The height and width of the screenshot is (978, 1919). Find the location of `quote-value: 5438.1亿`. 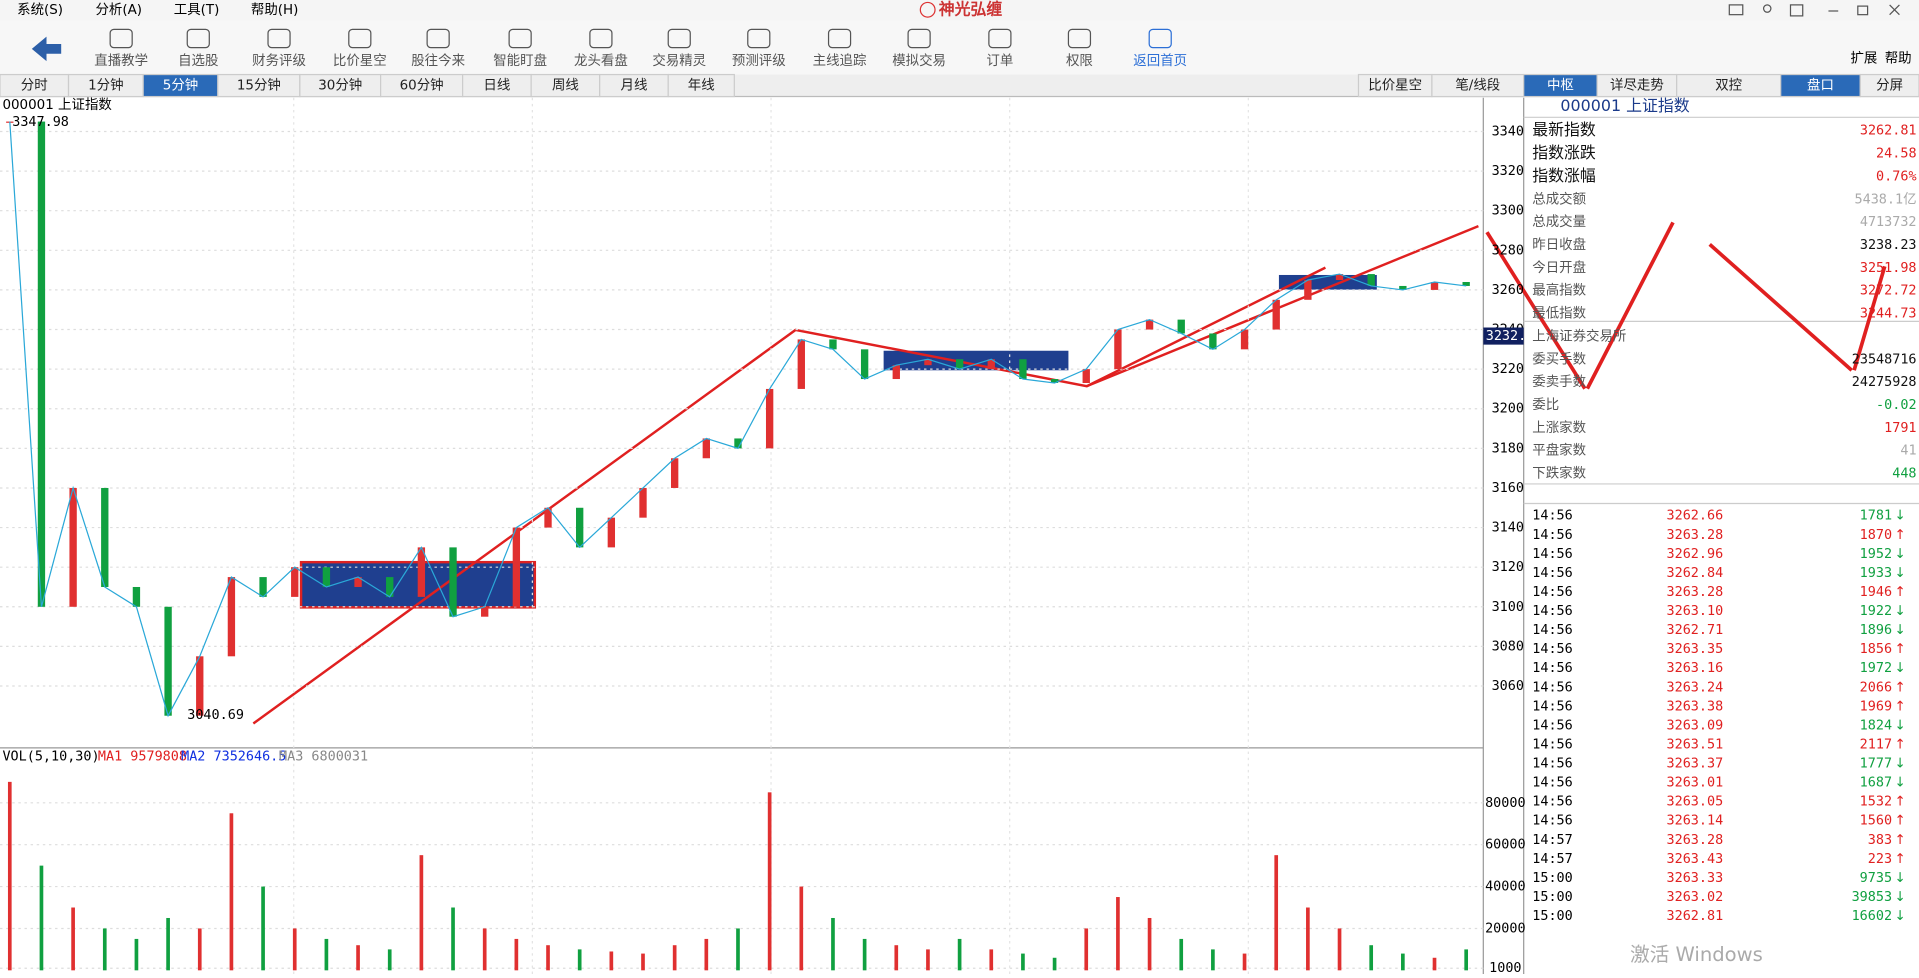

quote-value: 5438.1亿 is located at coordinates (1886, 199).